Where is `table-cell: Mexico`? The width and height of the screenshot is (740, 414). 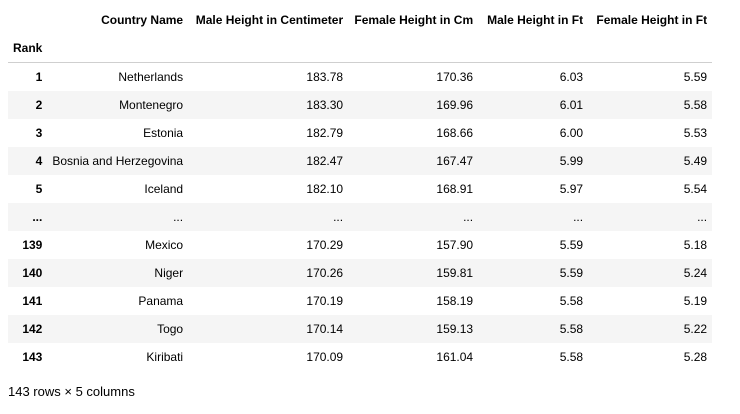 table-cell: Mexico is located at coordinates (164, 245).